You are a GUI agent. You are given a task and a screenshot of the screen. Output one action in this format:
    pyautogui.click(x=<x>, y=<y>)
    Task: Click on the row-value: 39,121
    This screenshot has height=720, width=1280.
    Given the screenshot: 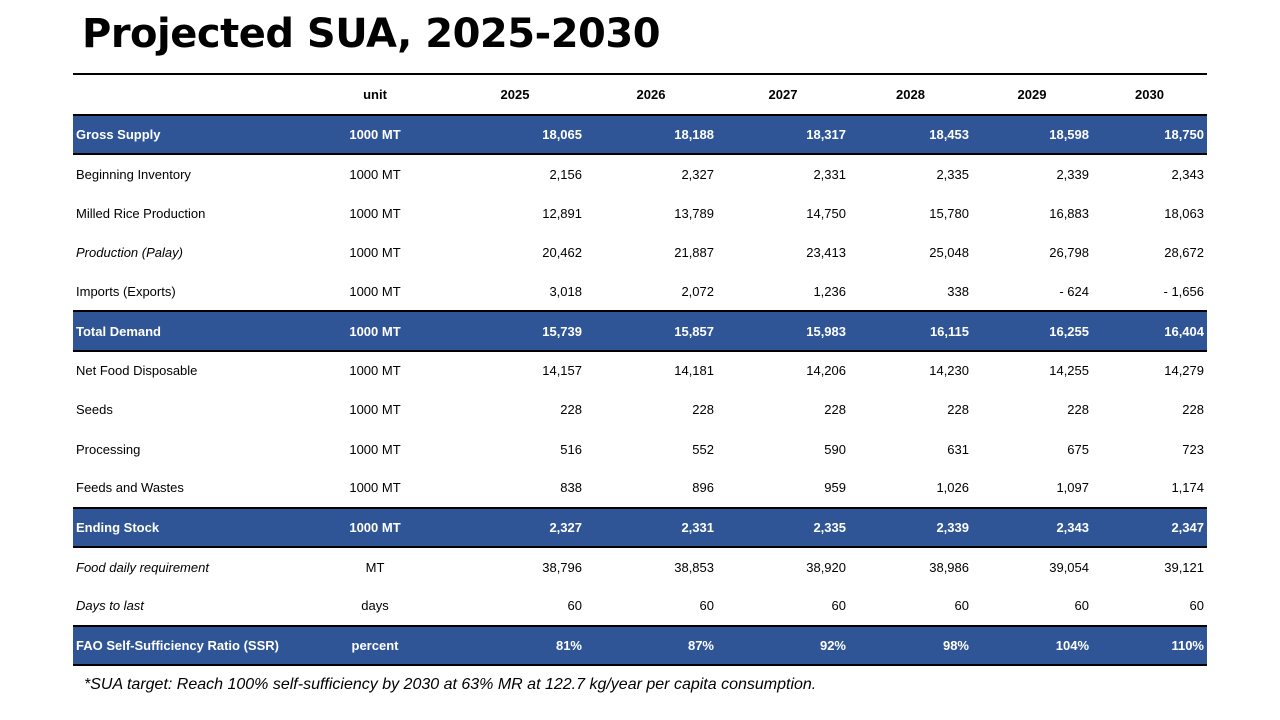 What is the action you would take?
    pyautogui.click(x=1184, y=567)
    